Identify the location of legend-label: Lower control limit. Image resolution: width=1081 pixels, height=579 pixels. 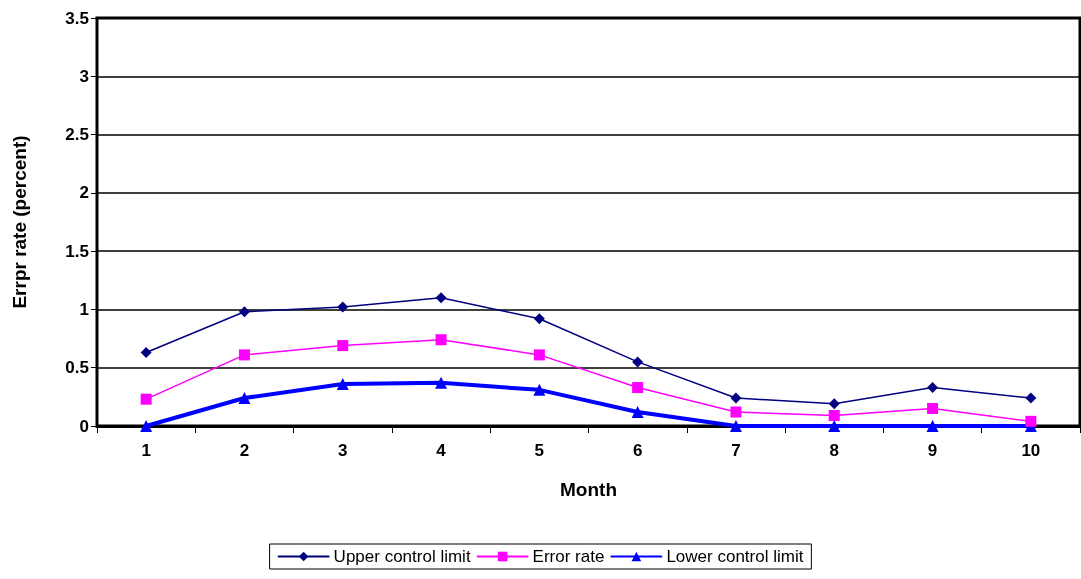
(735, 556).